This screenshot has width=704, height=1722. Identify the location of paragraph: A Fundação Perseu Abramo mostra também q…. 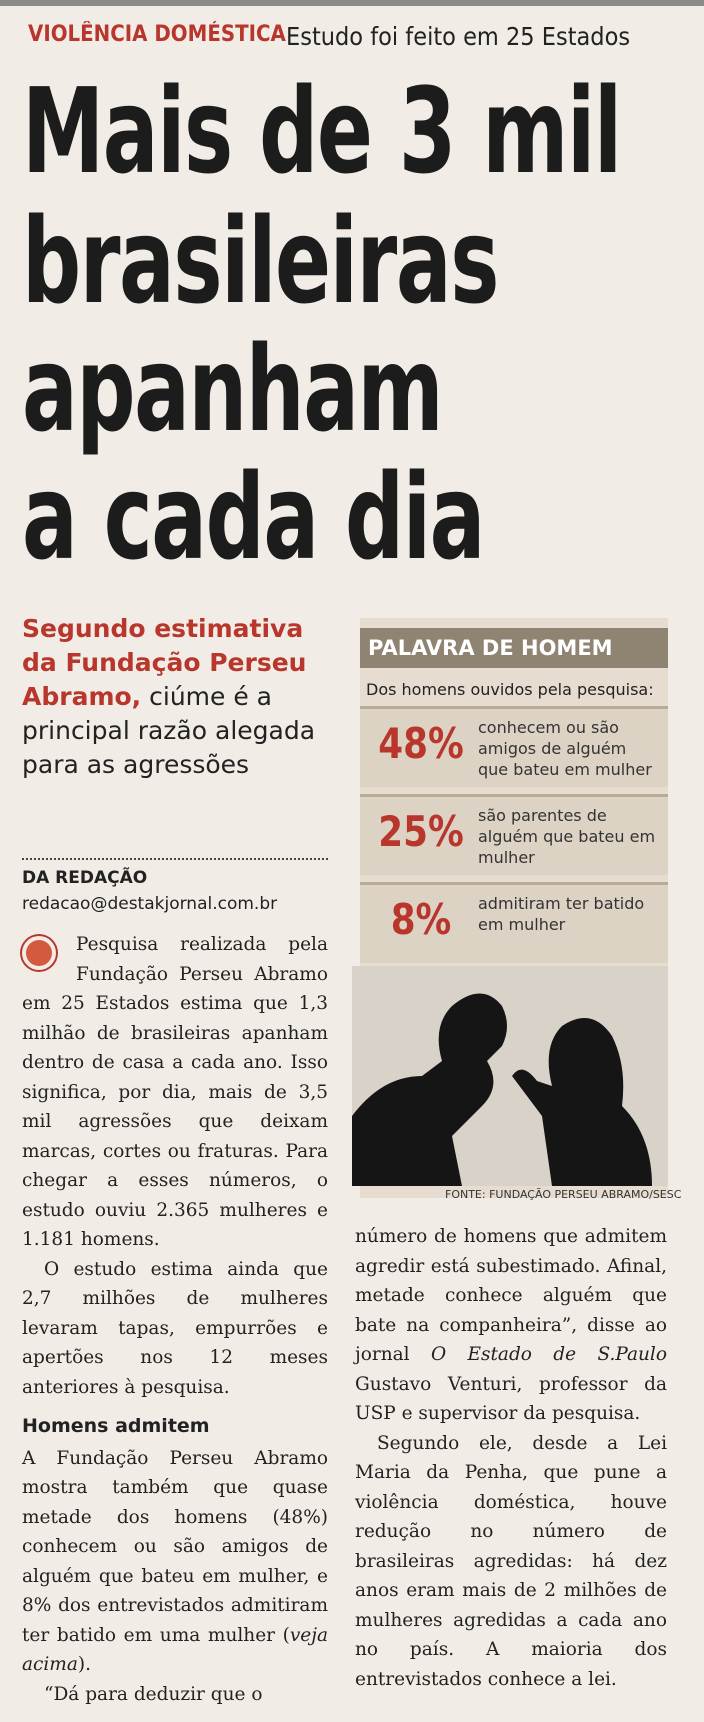
(175, 1562).